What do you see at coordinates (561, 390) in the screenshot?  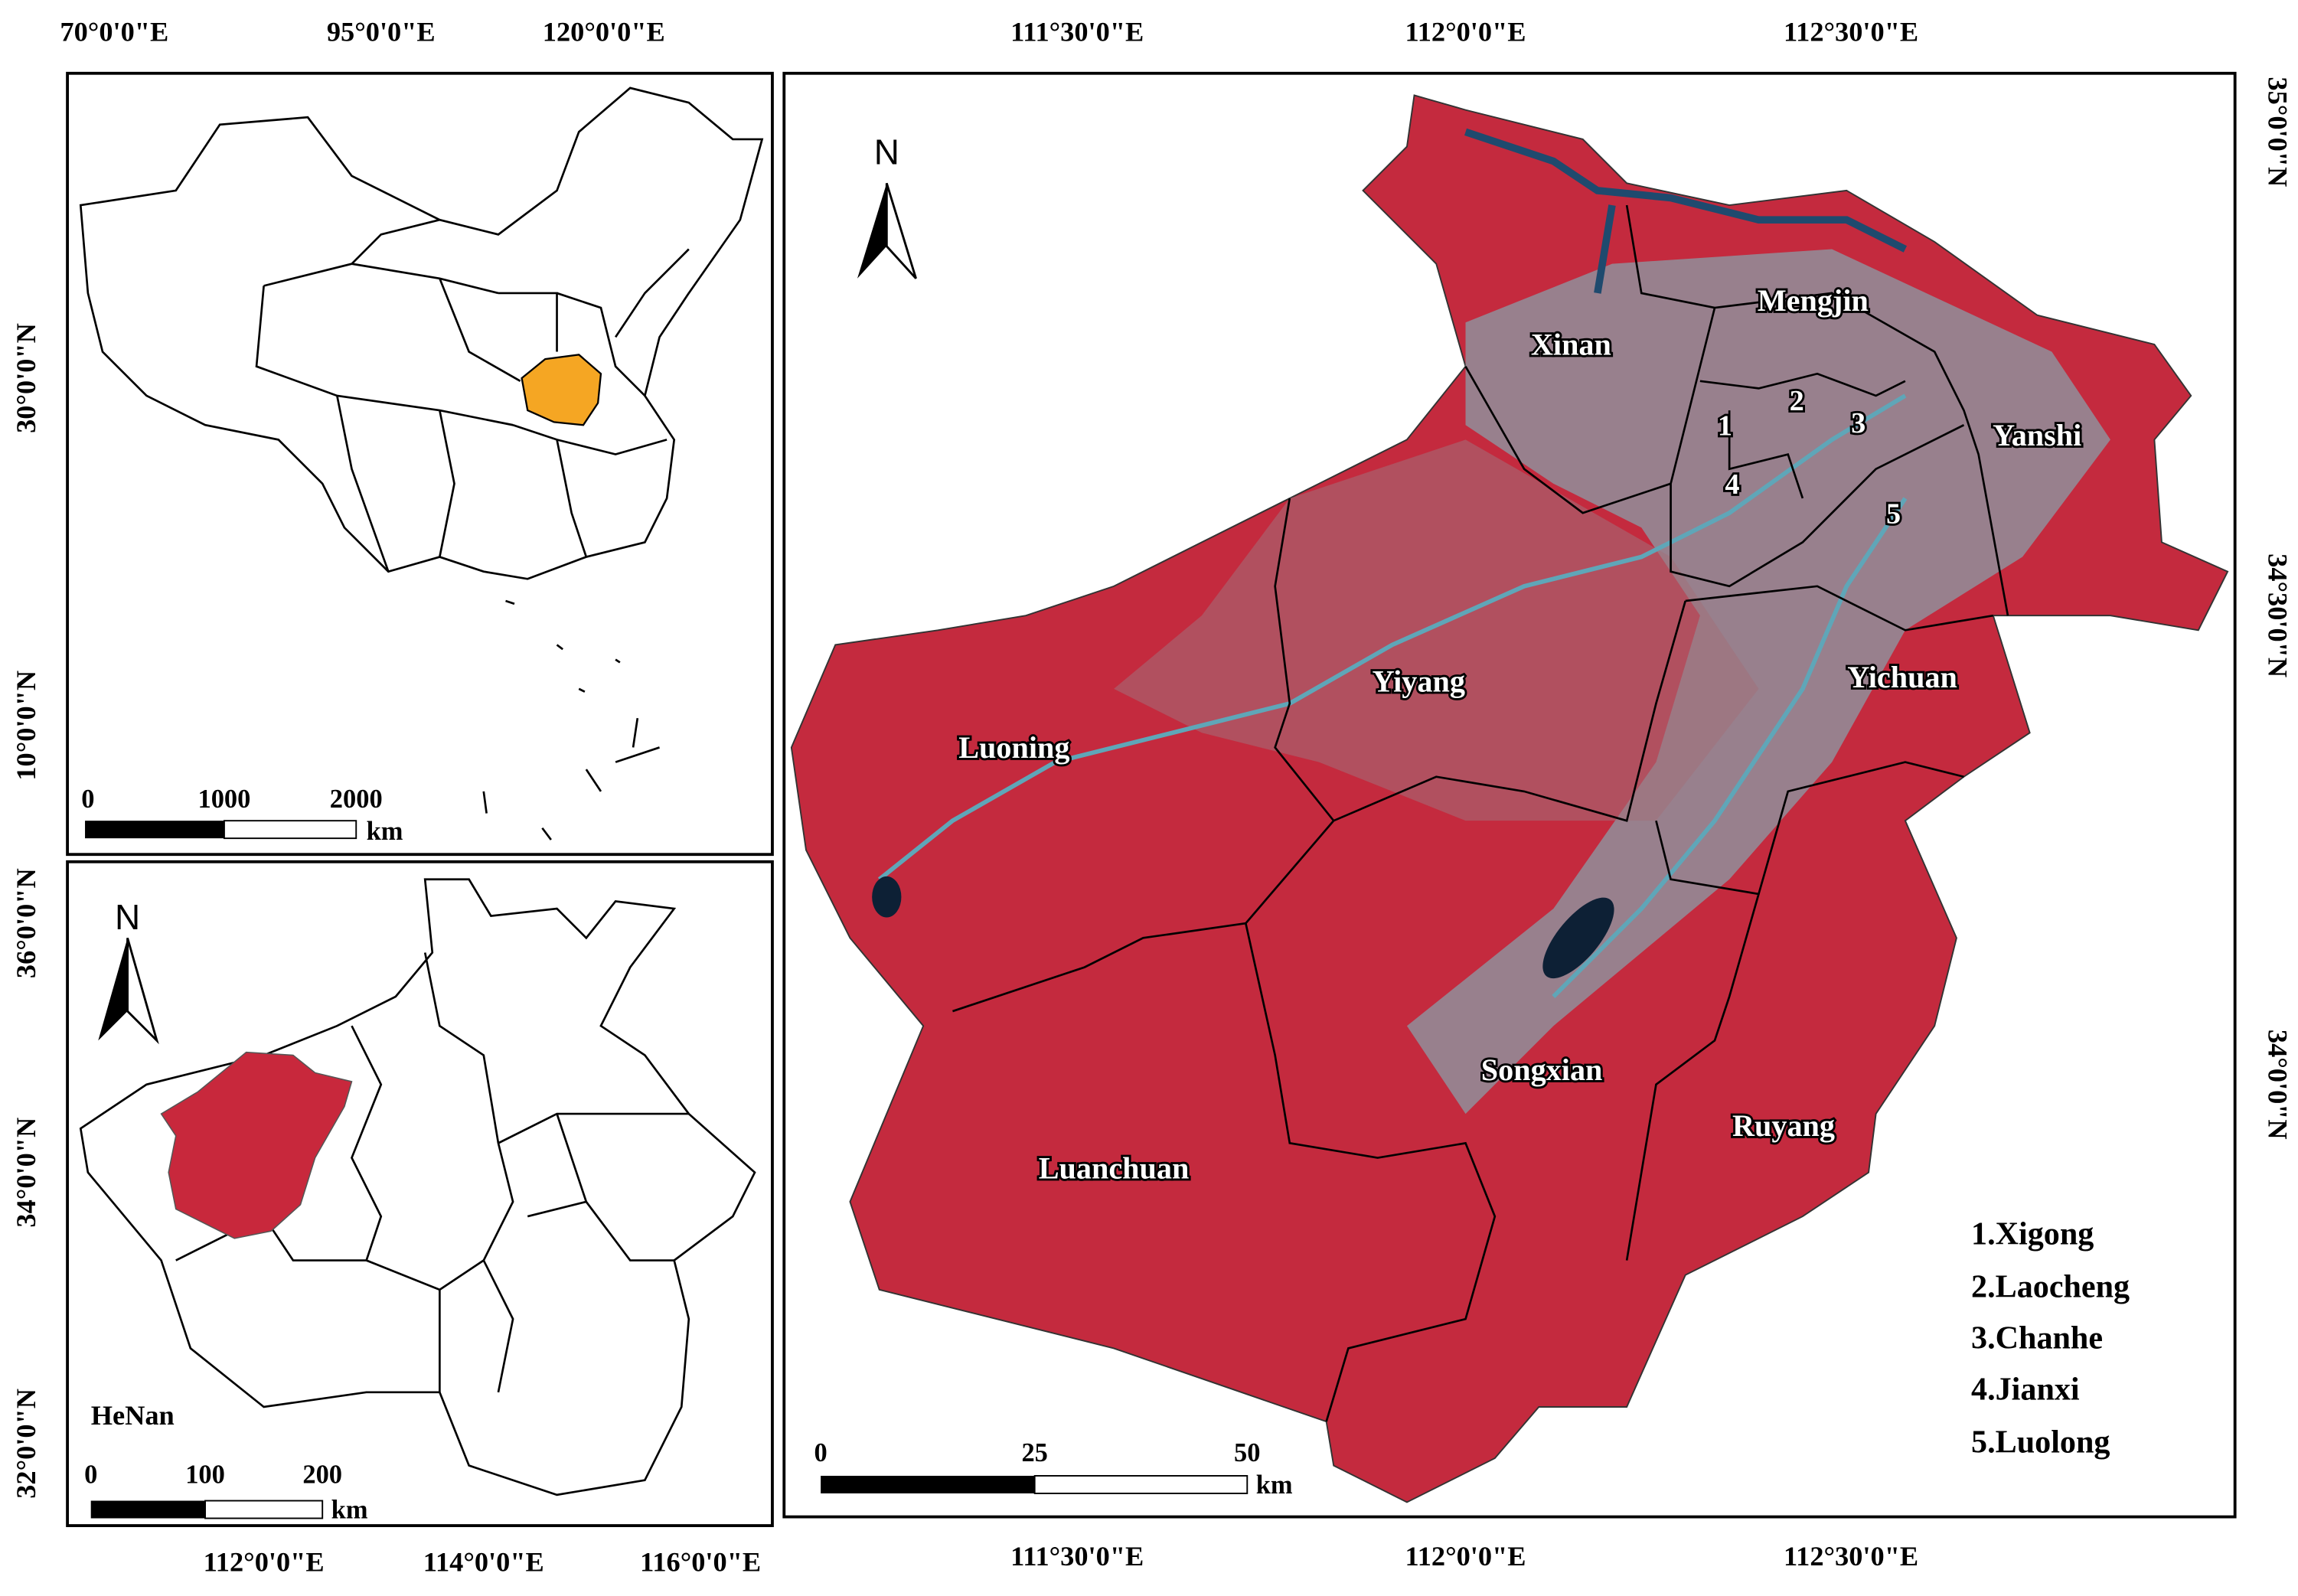 I see `henan-highlight` at bounding box center [561, 390].